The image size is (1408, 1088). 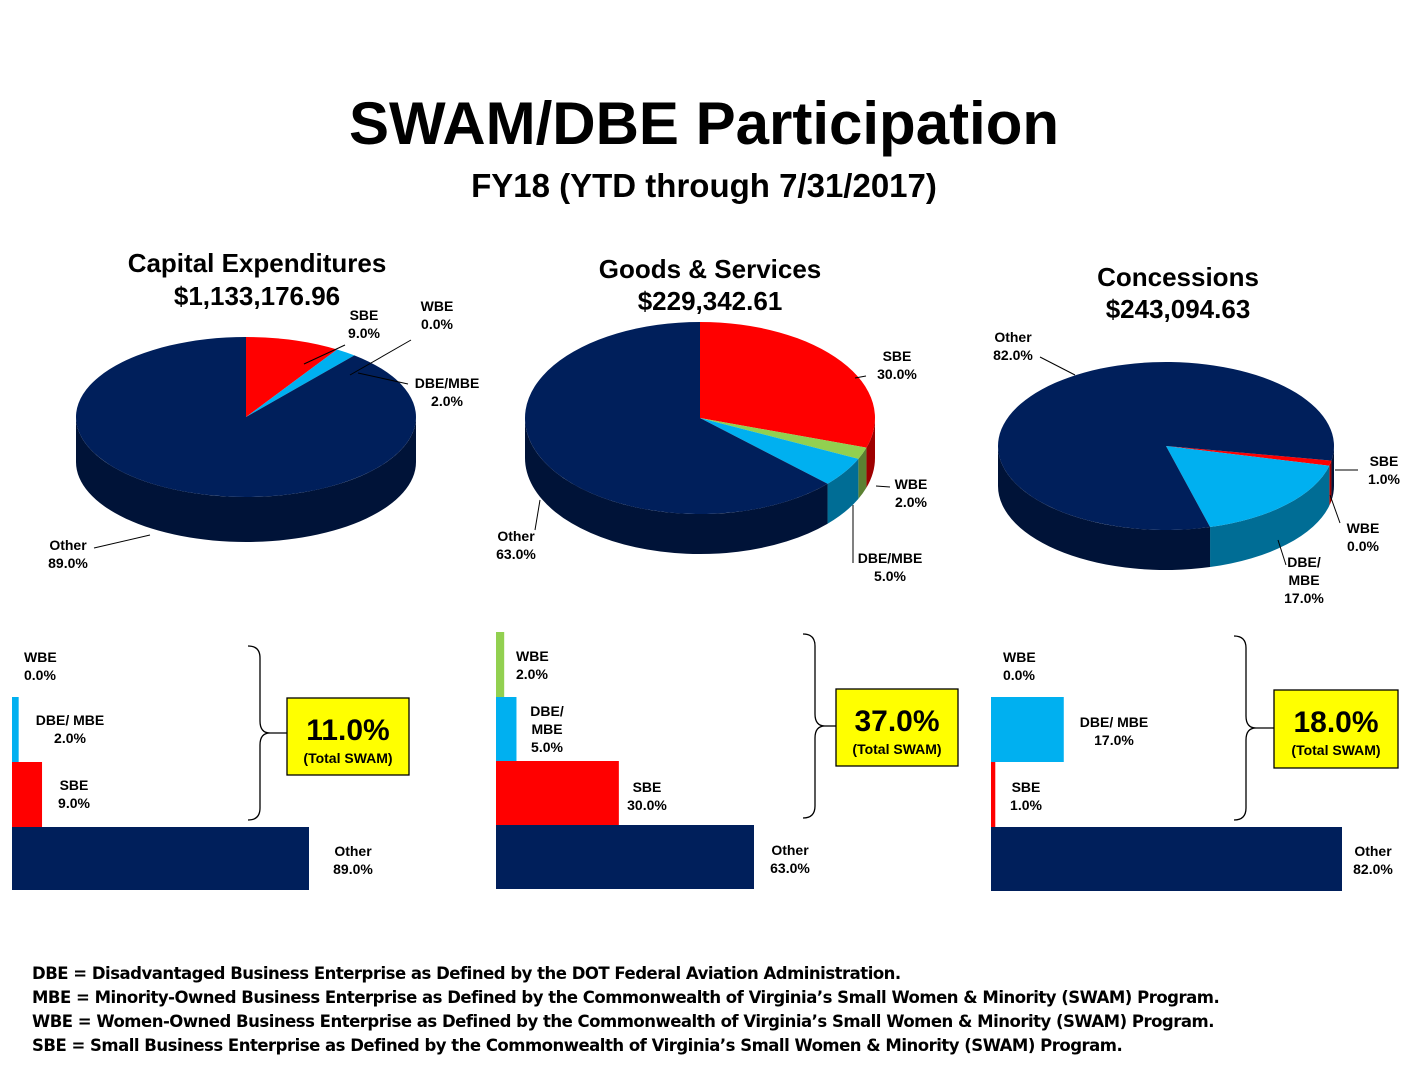 I want to click on pie-3-amount: $243,094.63, so click(x=1178, y=309).